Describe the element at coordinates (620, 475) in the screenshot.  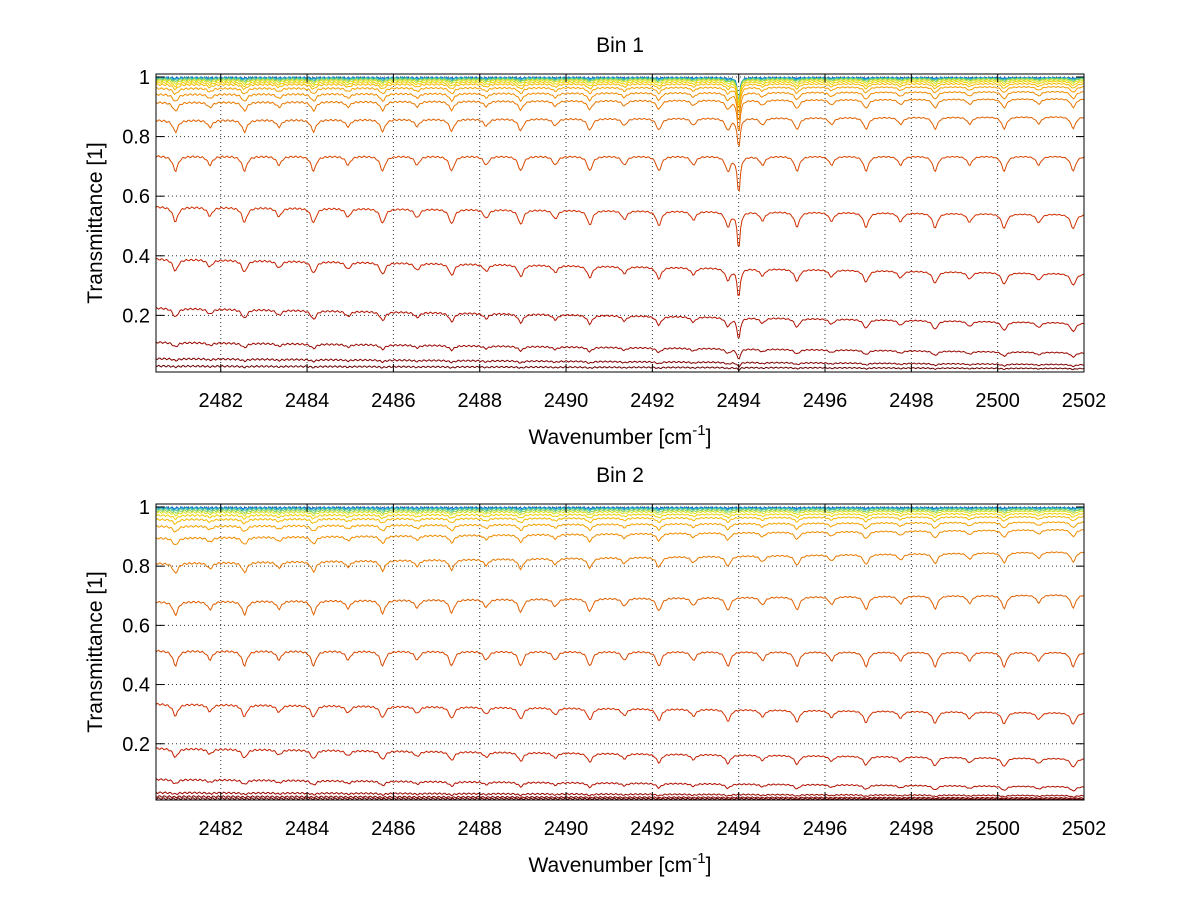
I see `chart-title: Bin 2` at that location.